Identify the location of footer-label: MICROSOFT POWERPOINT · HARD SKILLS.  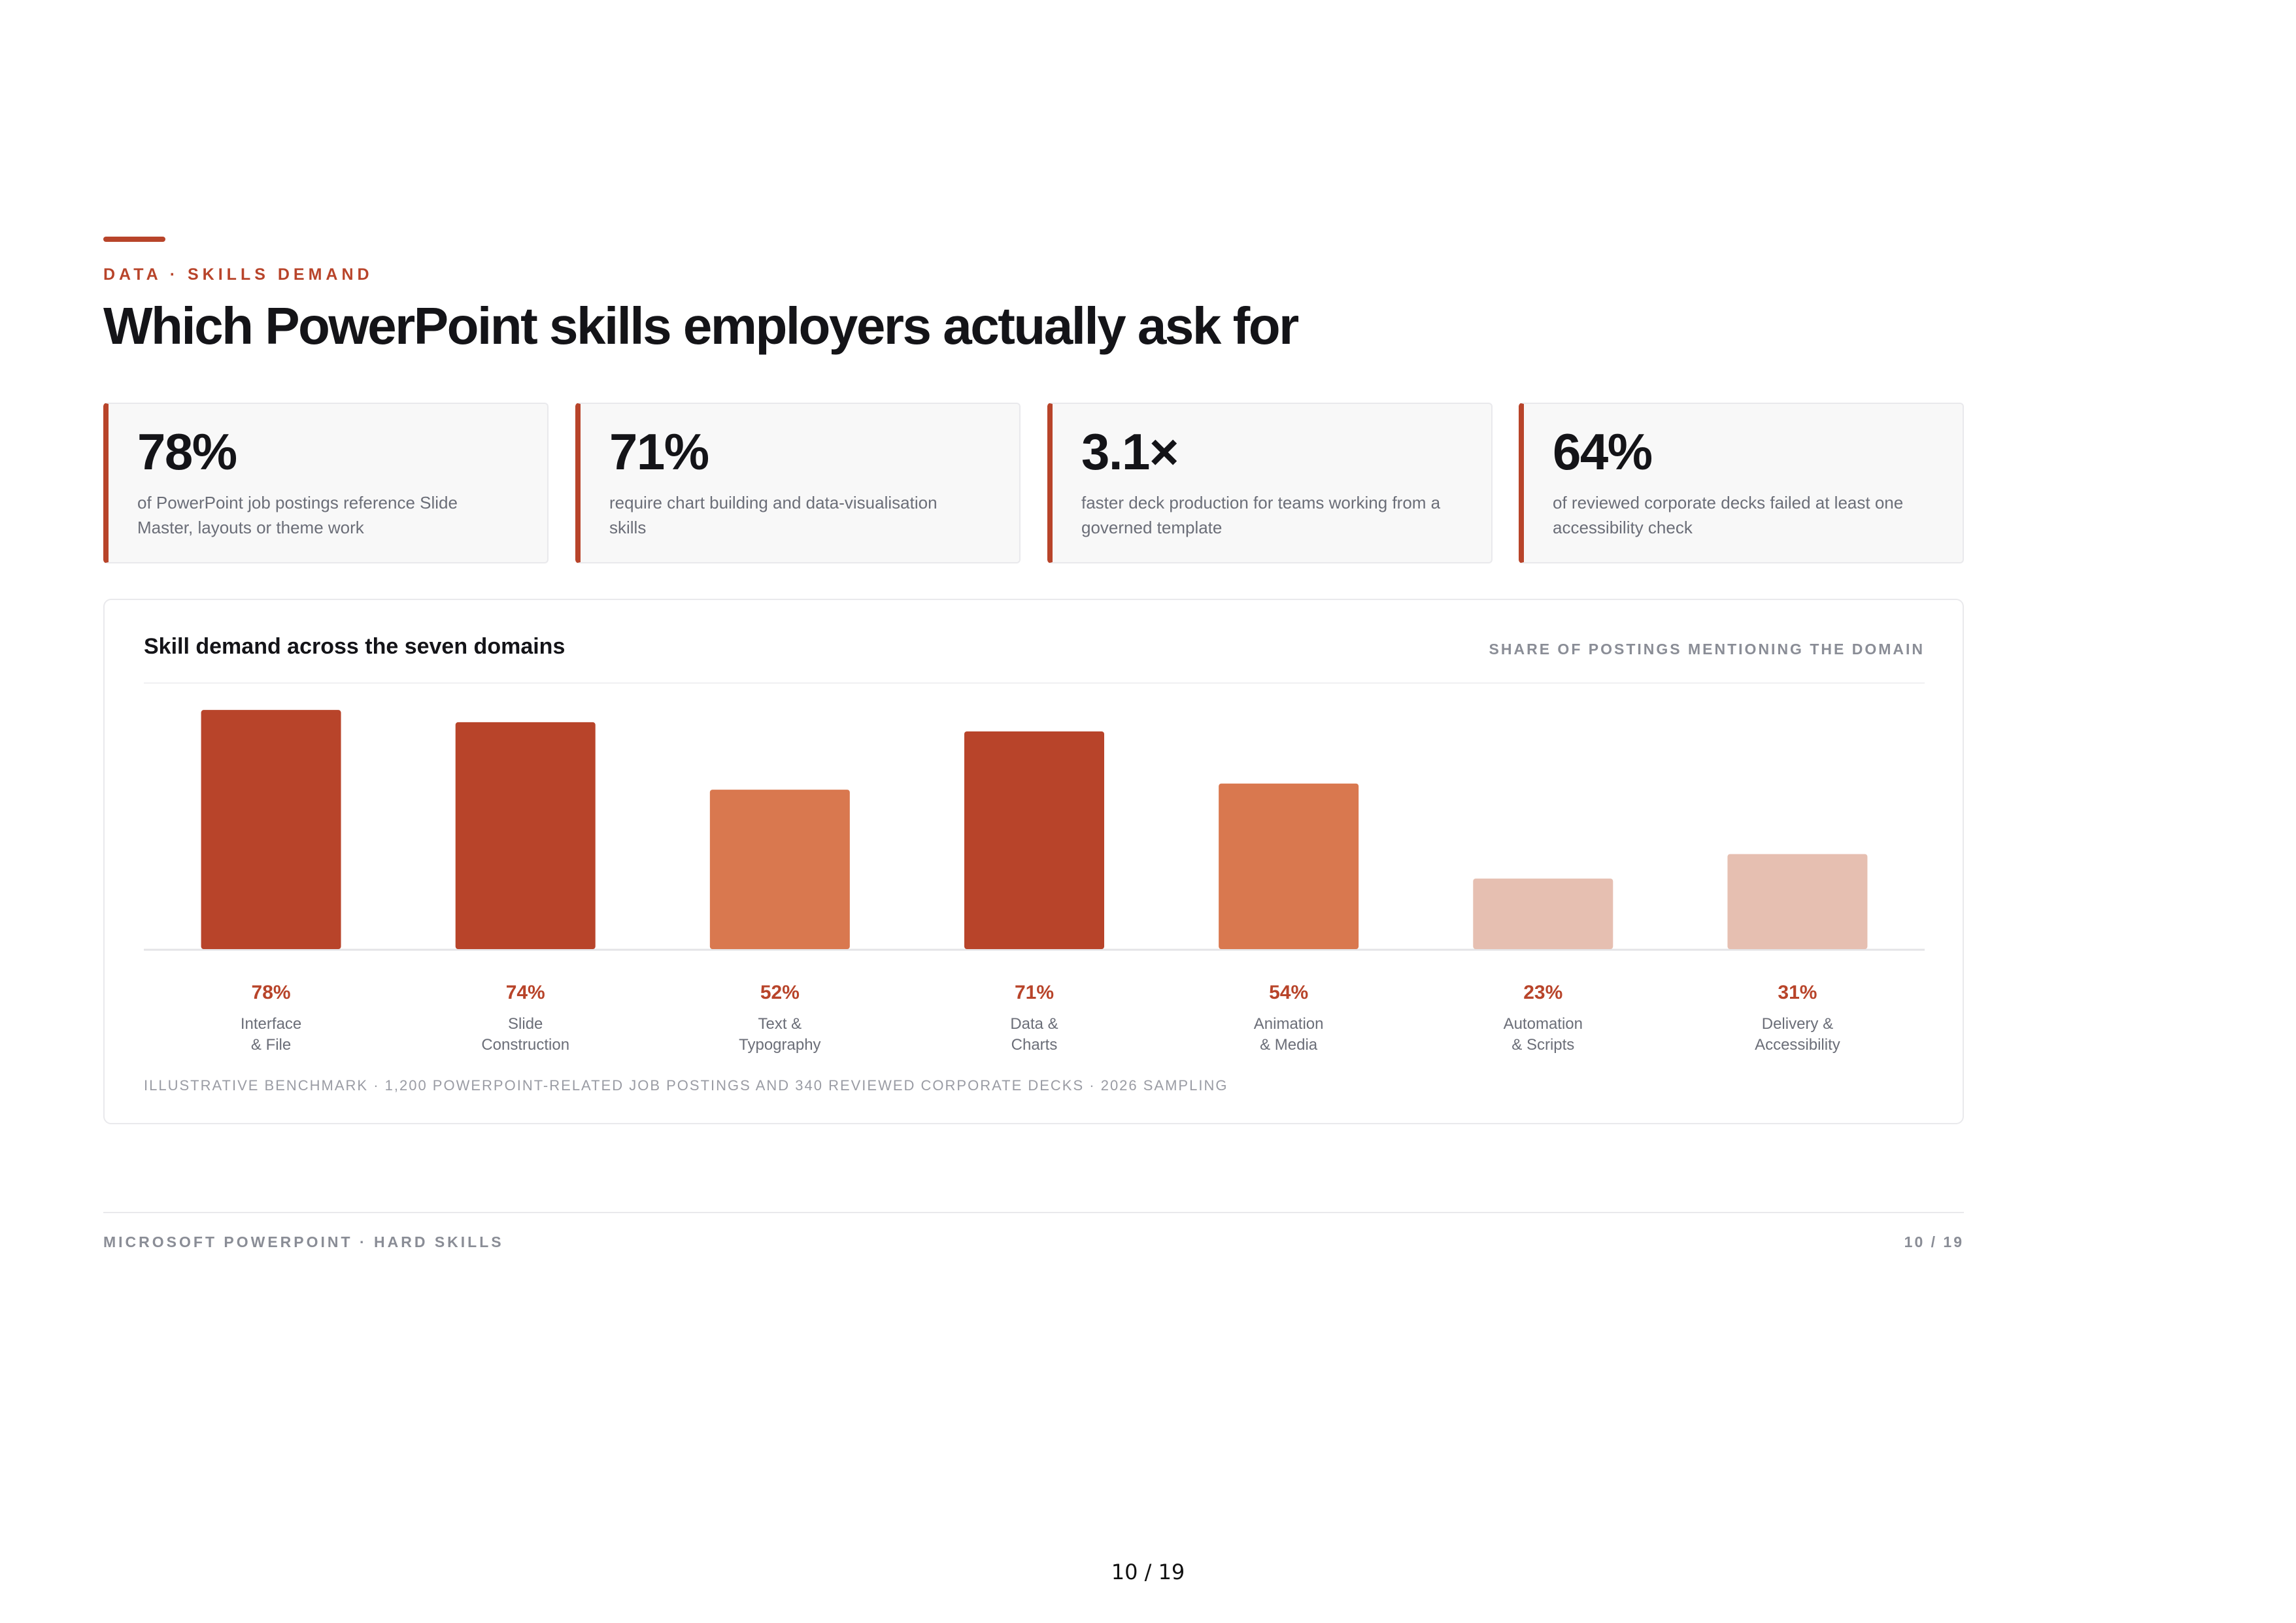
(304, 1241).